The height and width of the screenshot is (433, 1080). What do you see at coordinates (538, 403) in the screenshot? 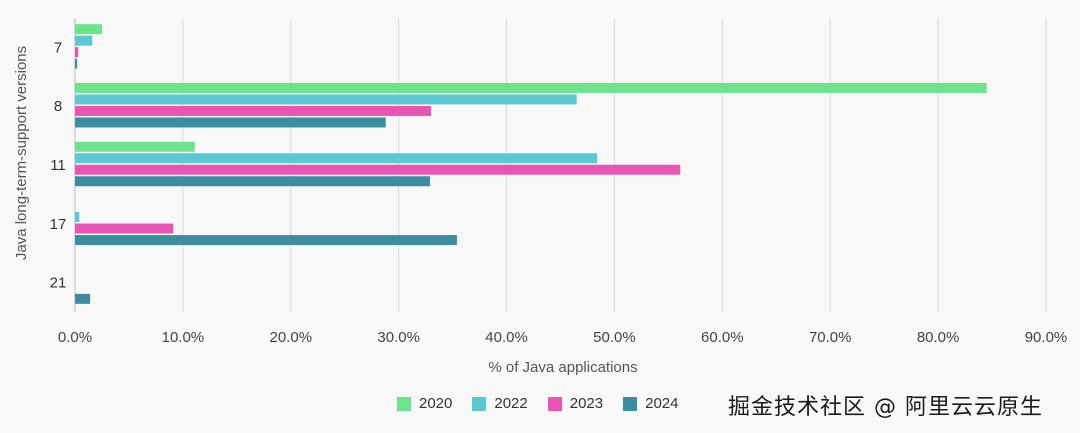
I see `legend: 2020 2022 2023 2024` at bounding box center [538, 403].